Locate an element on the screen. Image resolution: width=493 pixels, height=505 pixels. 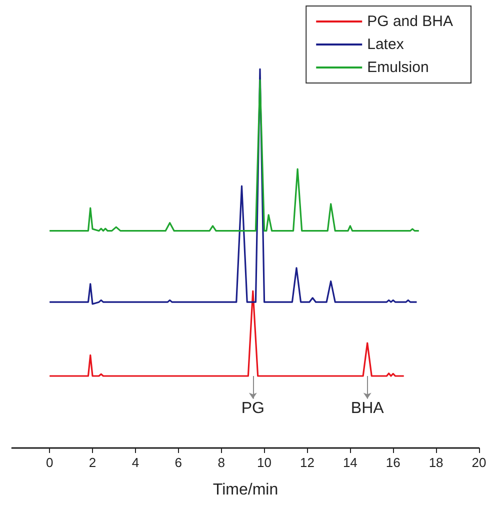
x-tick-label: 8 is located at coordinates (221, 462).